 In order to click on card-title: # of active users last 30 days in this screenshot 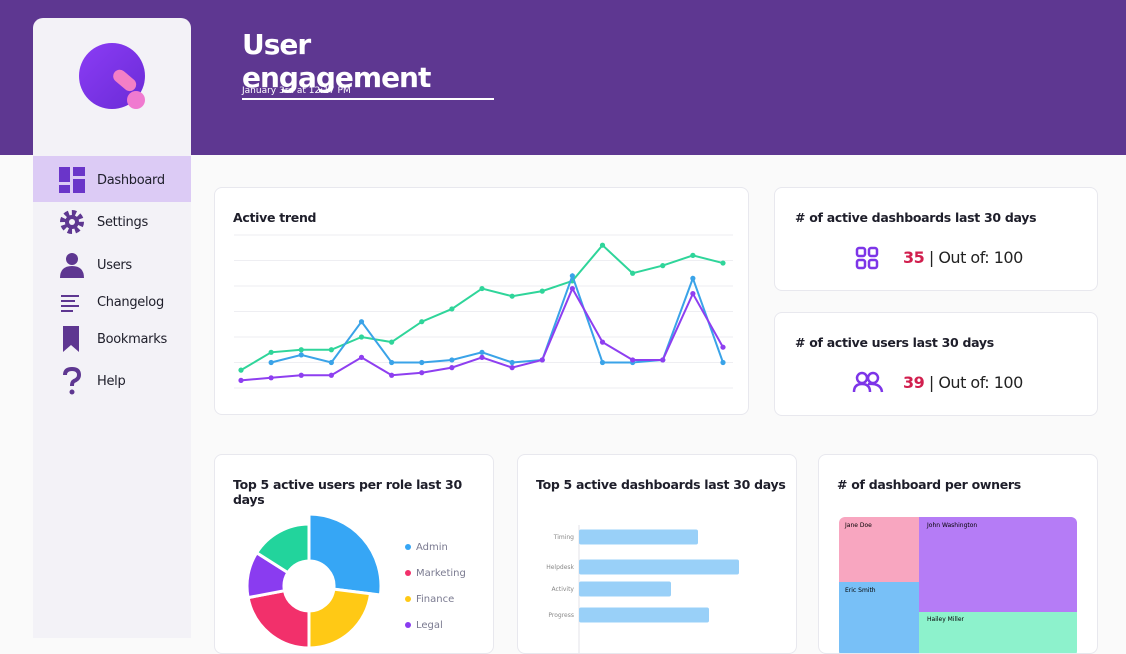, I will do `click(894, 342)`.